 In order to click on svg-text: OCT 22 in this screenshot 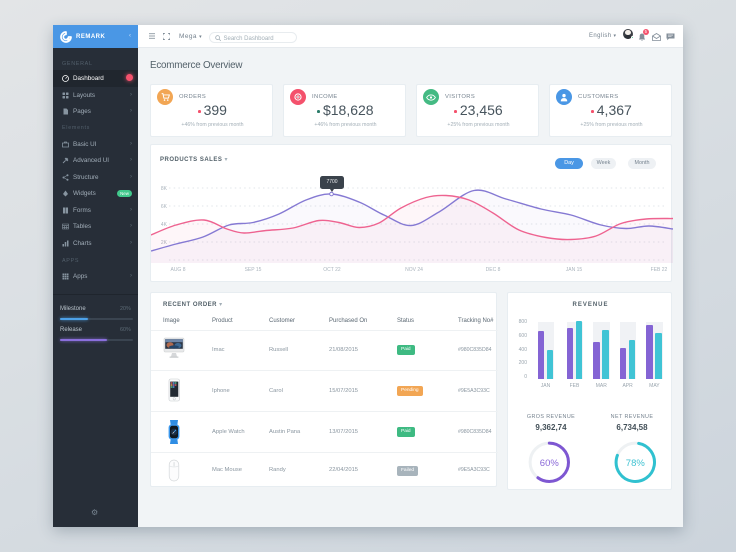, I will do `click(332, 270)`.